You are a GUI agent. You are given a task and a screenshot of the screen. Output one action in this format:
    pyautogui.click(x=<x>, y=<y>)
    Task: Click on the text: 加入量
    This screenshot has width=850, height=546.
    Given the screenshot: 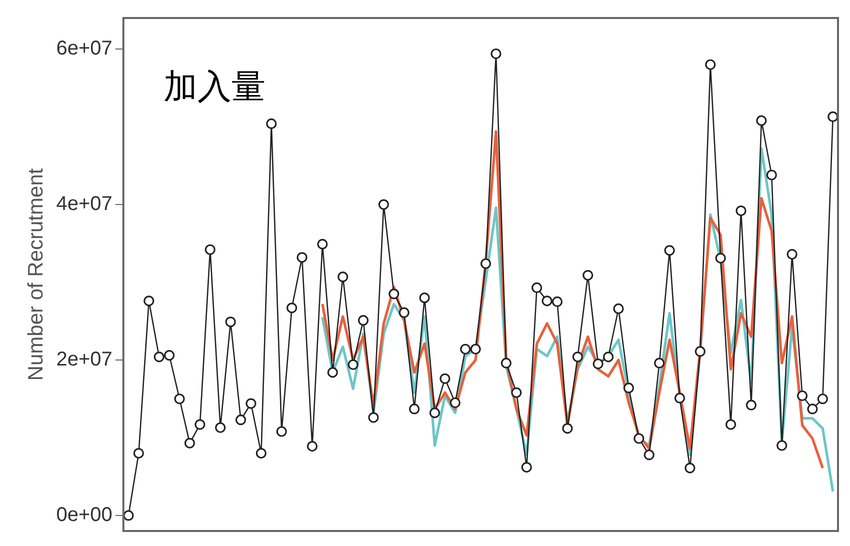 What is the action you would take?
    pyautogui.click(x=214, y=87)
    